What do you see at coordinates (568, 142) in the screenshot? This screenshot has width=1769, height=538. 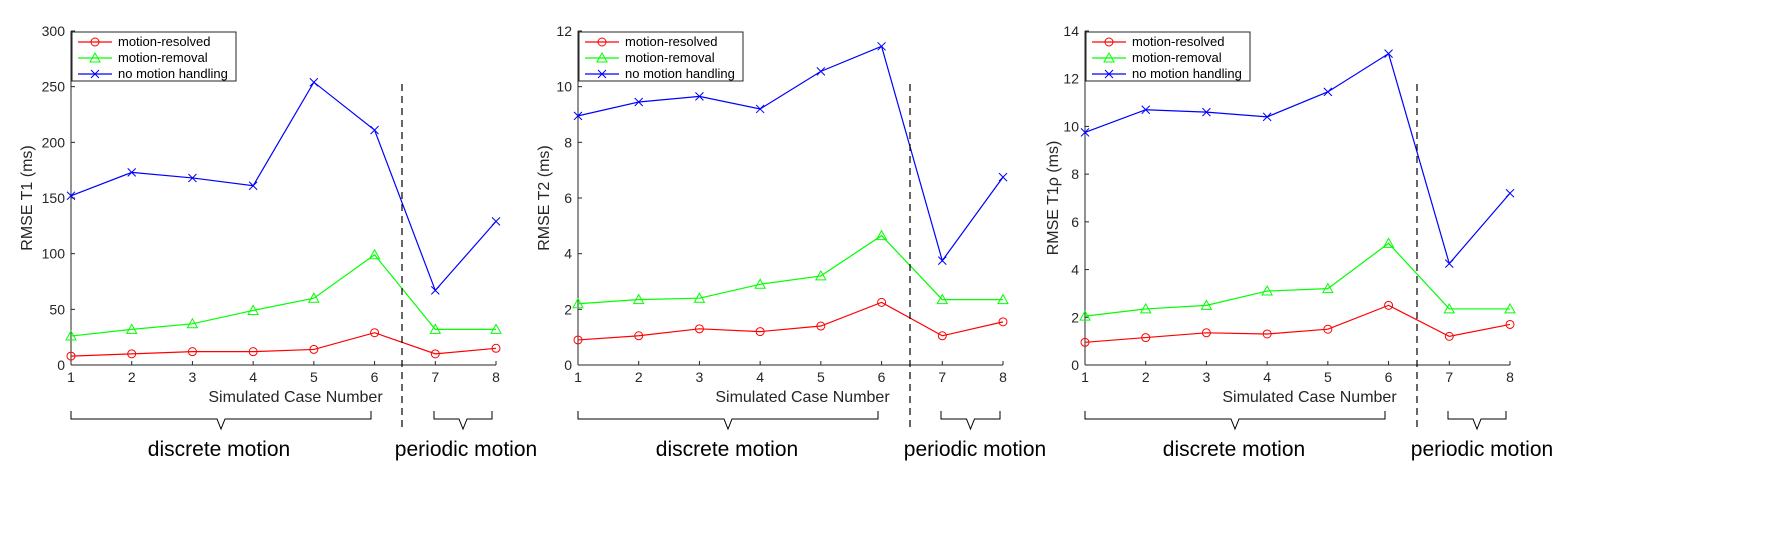 I see `y-tick-label: 8` at bounding box center [568, 142].